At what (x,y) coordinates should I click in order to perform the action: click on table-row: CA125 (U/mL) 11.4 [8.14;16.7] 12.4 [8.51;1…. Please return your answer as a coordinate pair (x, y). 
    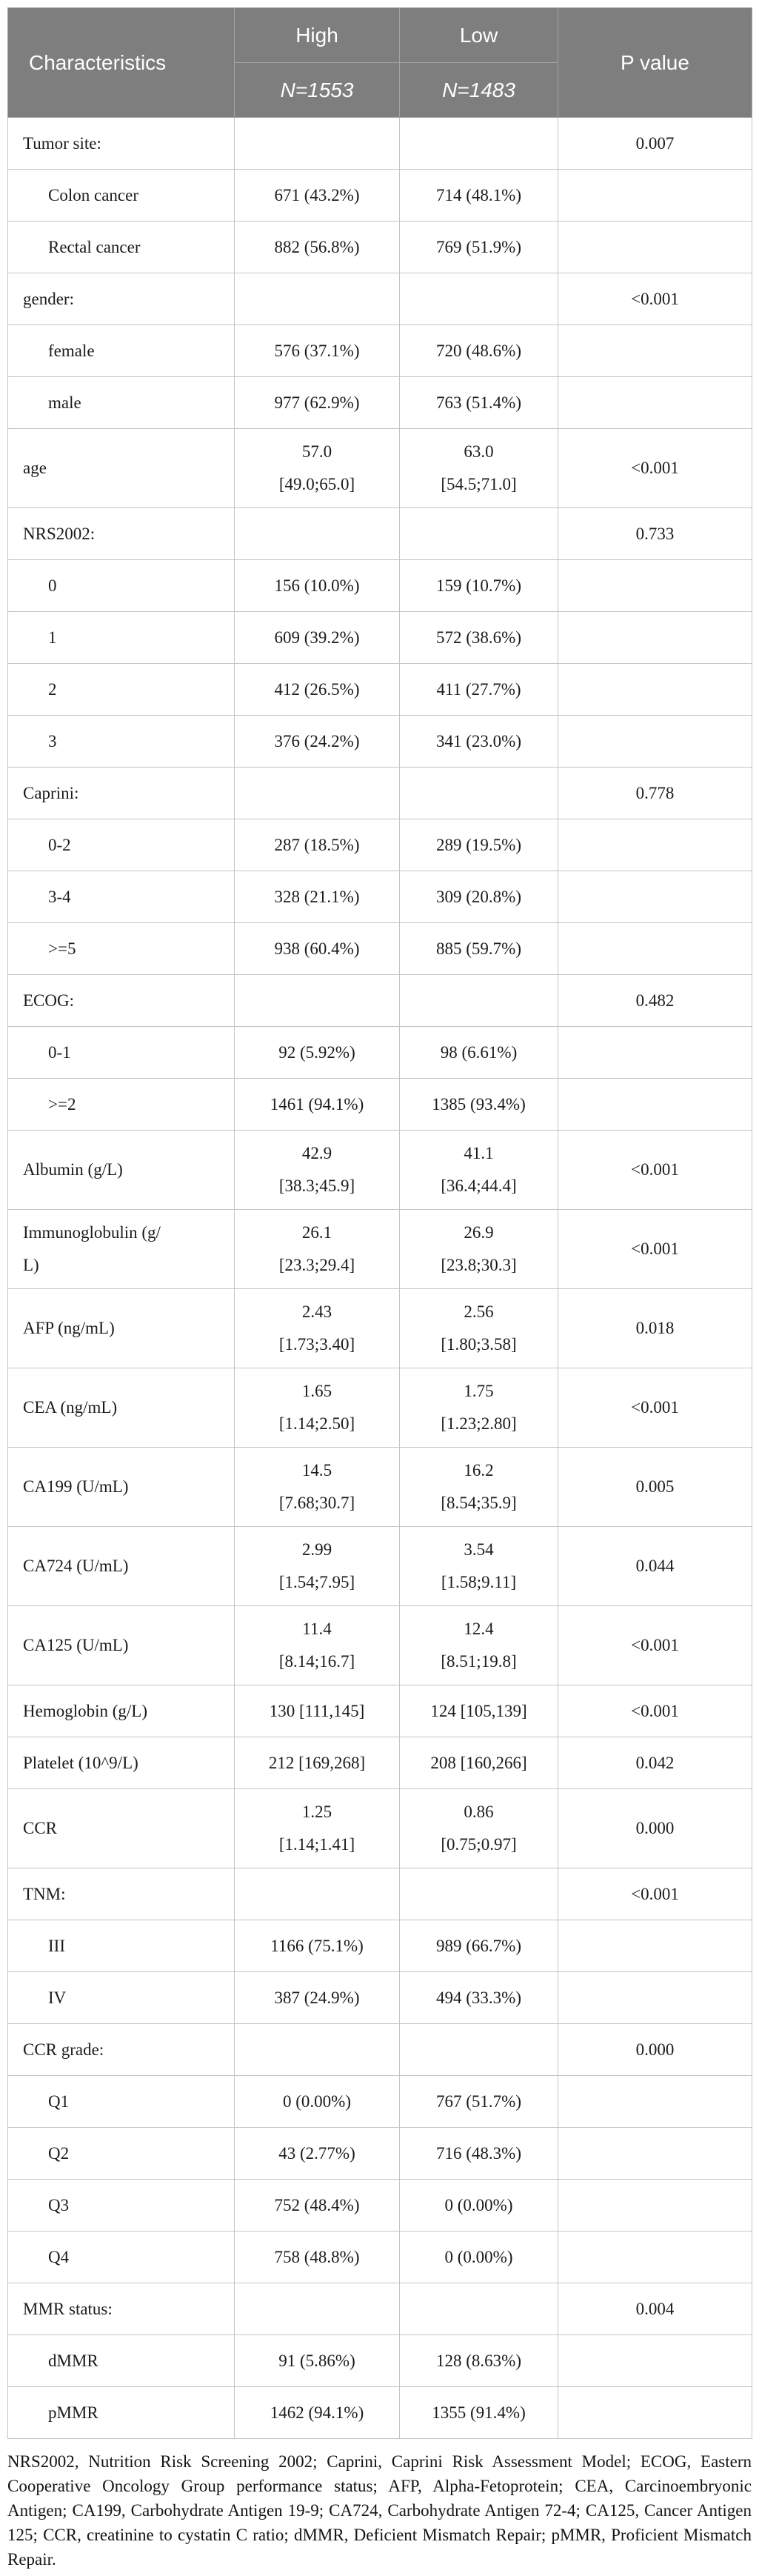
    Looking at the image, I should click on (379, 1645).